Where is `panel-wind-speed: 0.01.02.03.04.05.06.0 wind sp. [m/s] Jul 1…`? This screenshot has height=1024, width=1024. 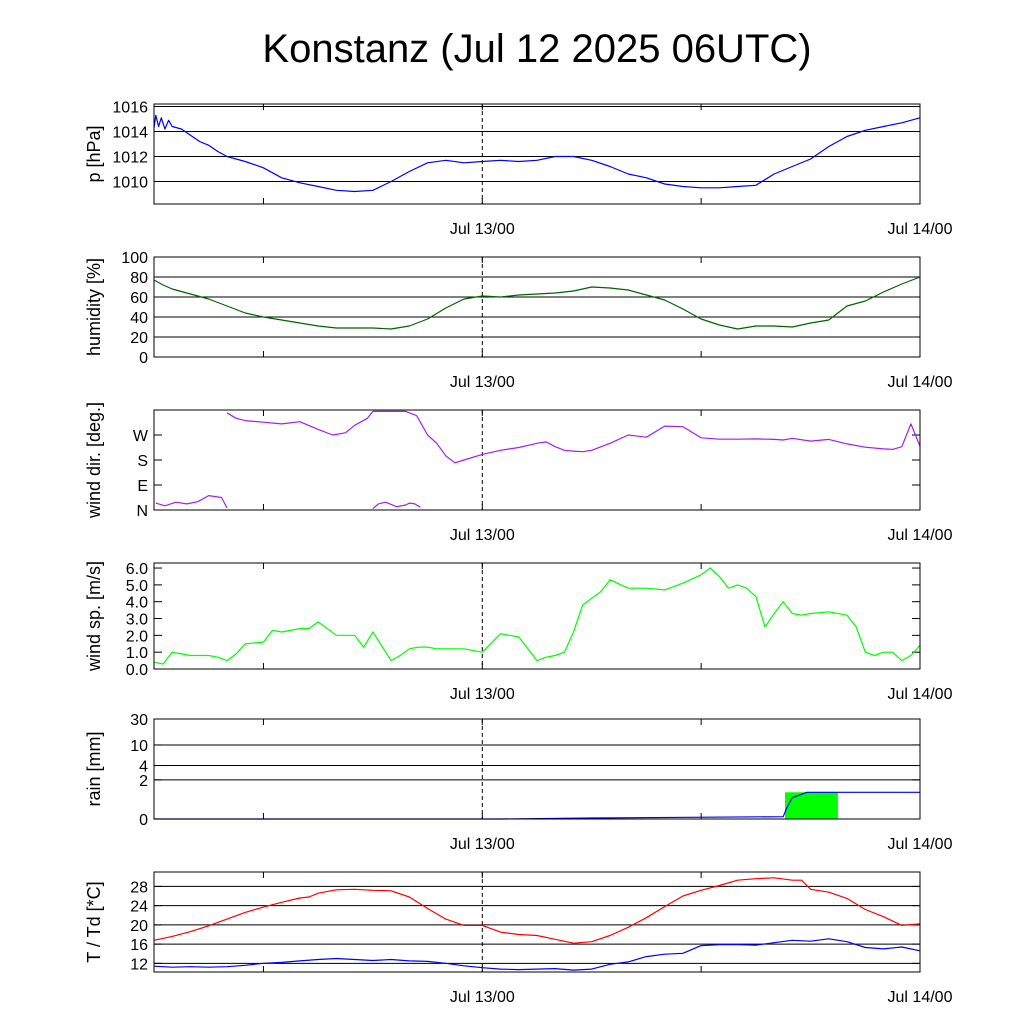
panel-wind-speed: 0.01.02.03.04.05.06.0 wind sp. [m/s] Jul 1… is located at coordinates (518, 632).